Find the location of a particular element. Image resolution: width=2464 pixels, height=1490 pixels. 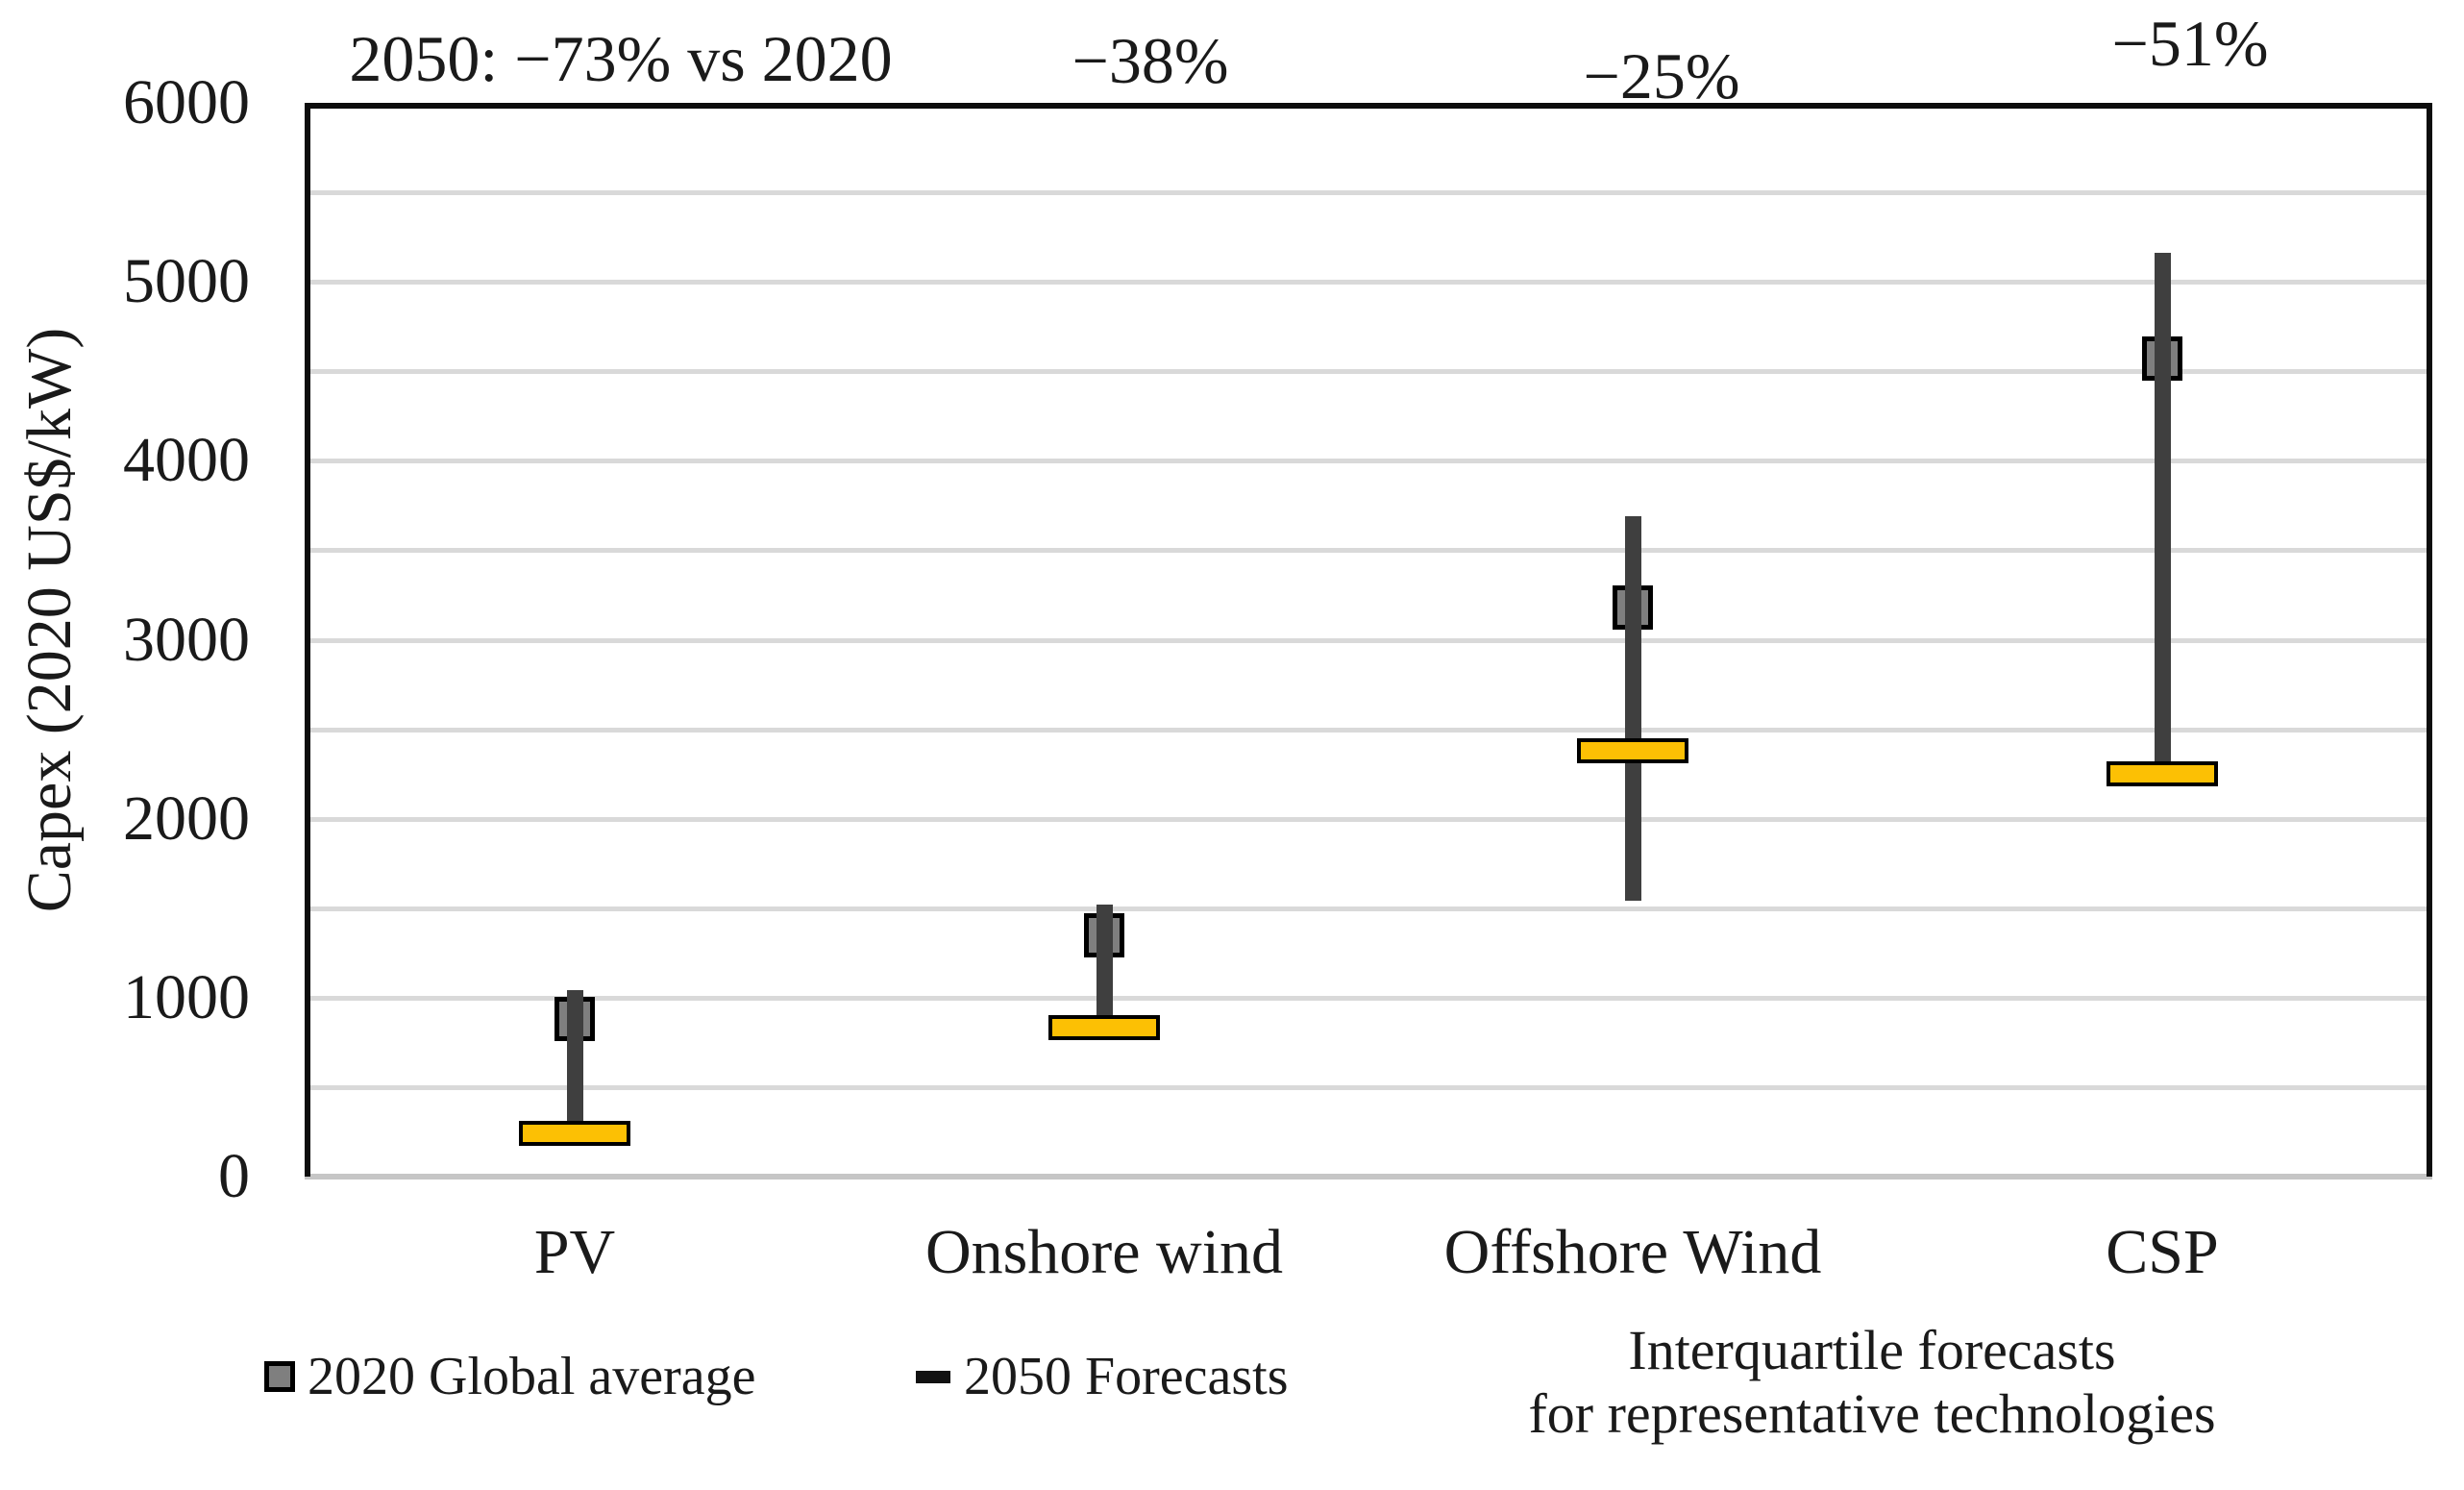

legend-label: 2050 Forecasts is located at coordinates (1126, 1376).